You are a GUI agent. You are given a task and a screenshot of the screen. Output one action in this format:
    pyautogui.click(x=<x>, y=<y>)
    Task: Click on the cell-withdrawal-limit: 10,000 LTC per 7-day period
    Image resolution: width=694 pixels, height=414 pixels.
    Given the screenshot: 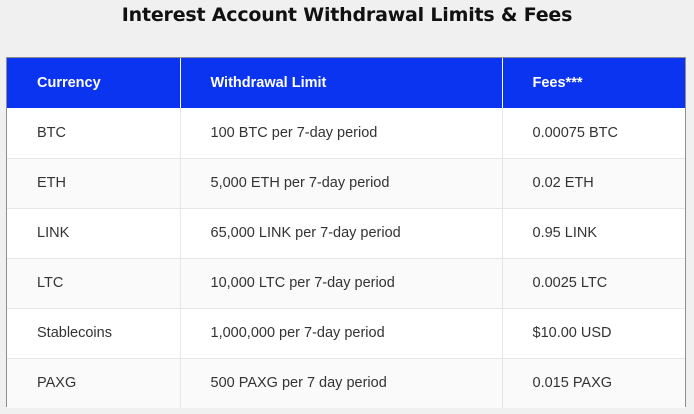 What is the action you would take?
    pyautogui.click(x=340, y=282)
    